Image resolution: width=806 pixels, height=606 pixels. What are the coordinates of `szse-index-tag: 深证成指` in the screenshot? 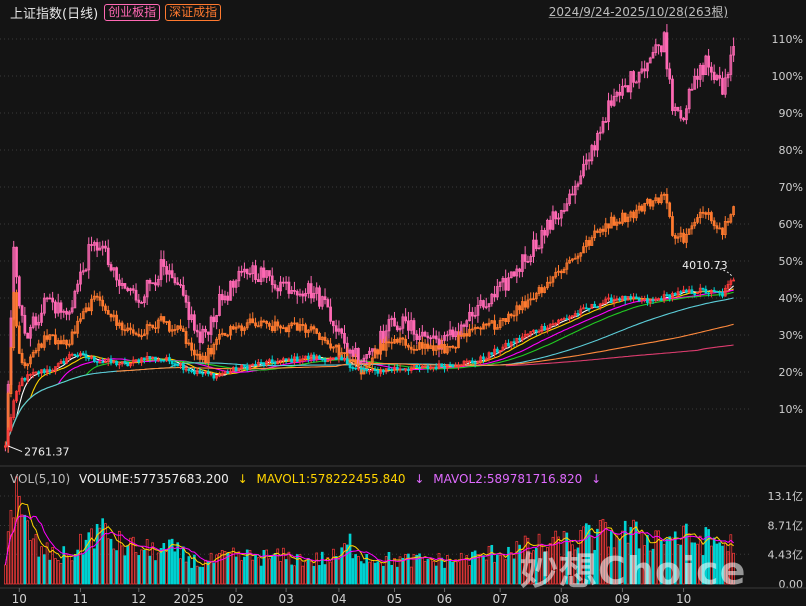 It's located at (193, 12).